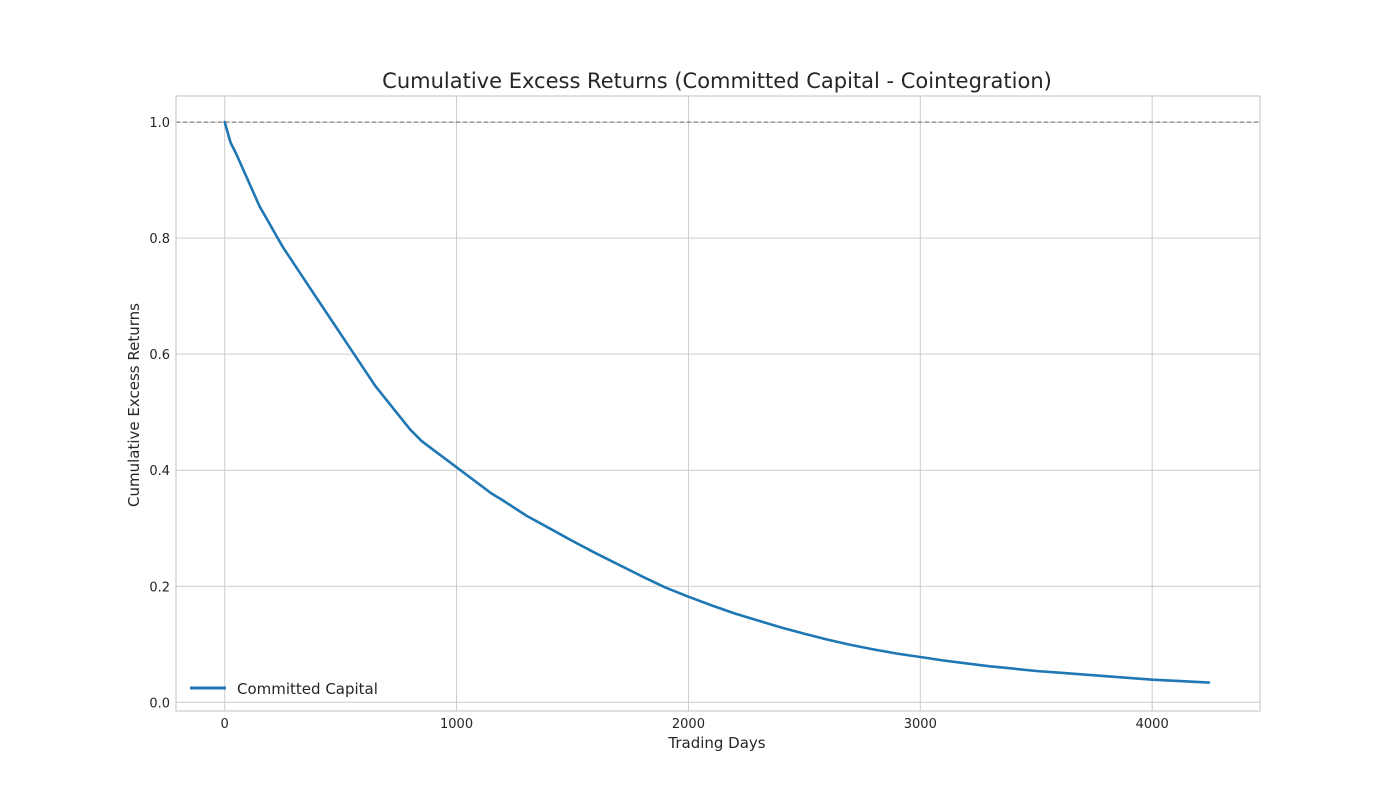 This screenshot has width=1400, height=800. I want to click on y-ticks: 0.0 0.2 0.4 0.6 0.8 1.0, so click(159, 413).